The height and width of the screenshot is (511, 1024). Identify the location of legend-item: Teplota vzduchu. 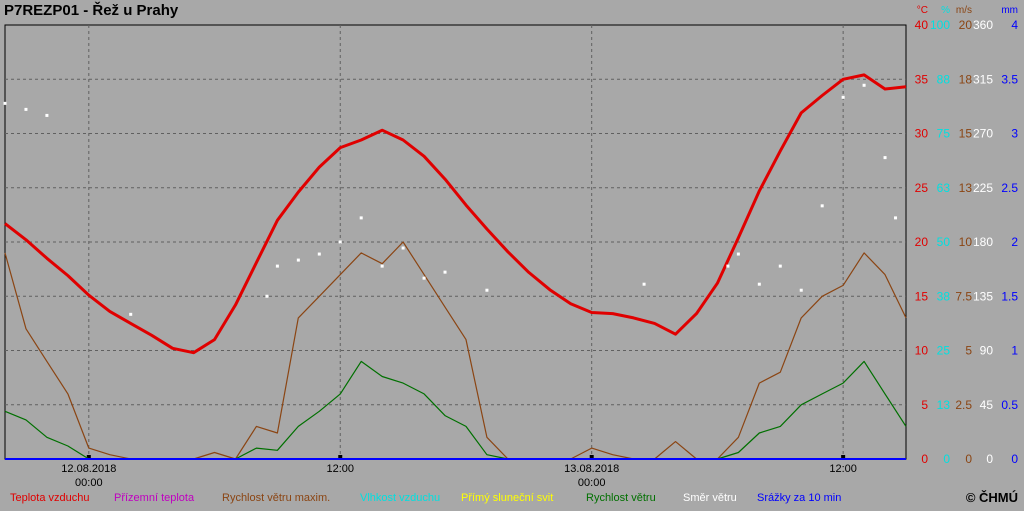
(50, 498).